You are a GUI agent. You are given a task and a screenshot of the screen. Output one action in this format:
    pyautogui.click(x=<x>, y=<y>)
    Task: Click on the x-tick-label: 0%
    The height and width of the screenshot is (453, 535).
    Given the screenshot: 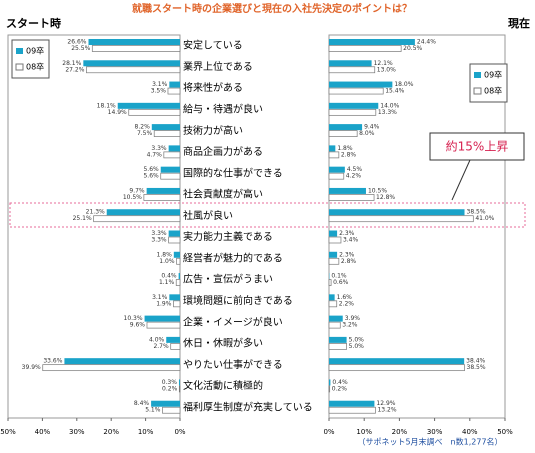 What is the action you would take?
    pyautogui.click(x=328, y=432)
    